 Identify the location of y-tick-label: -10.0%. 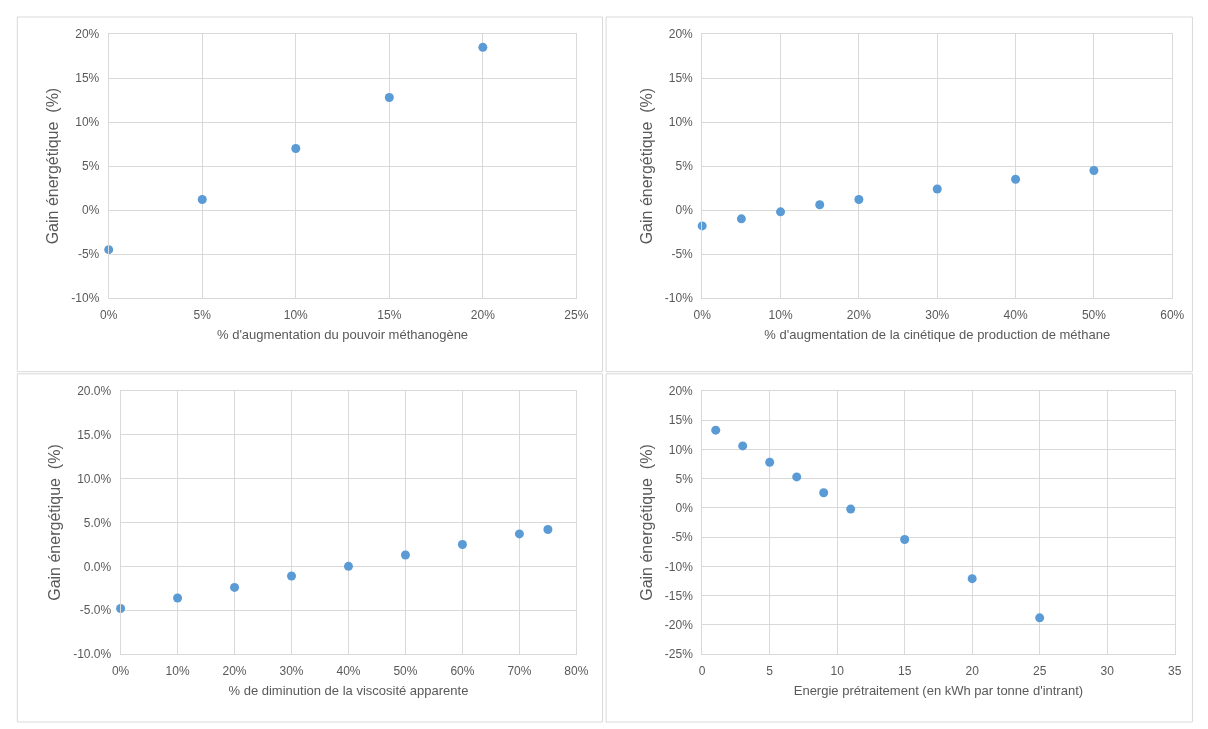
(92, 654).